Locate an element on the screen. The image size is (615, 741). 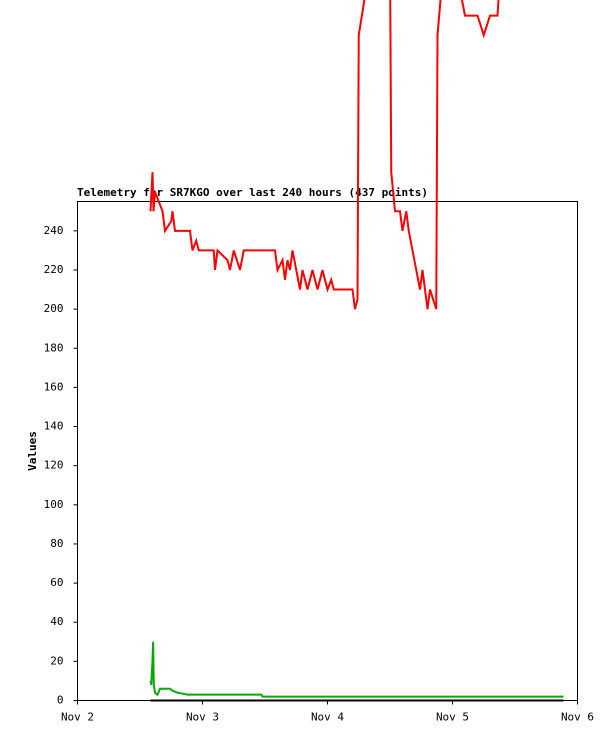
x-tick-label: Nov 6 is located at coordinates (577, 717).